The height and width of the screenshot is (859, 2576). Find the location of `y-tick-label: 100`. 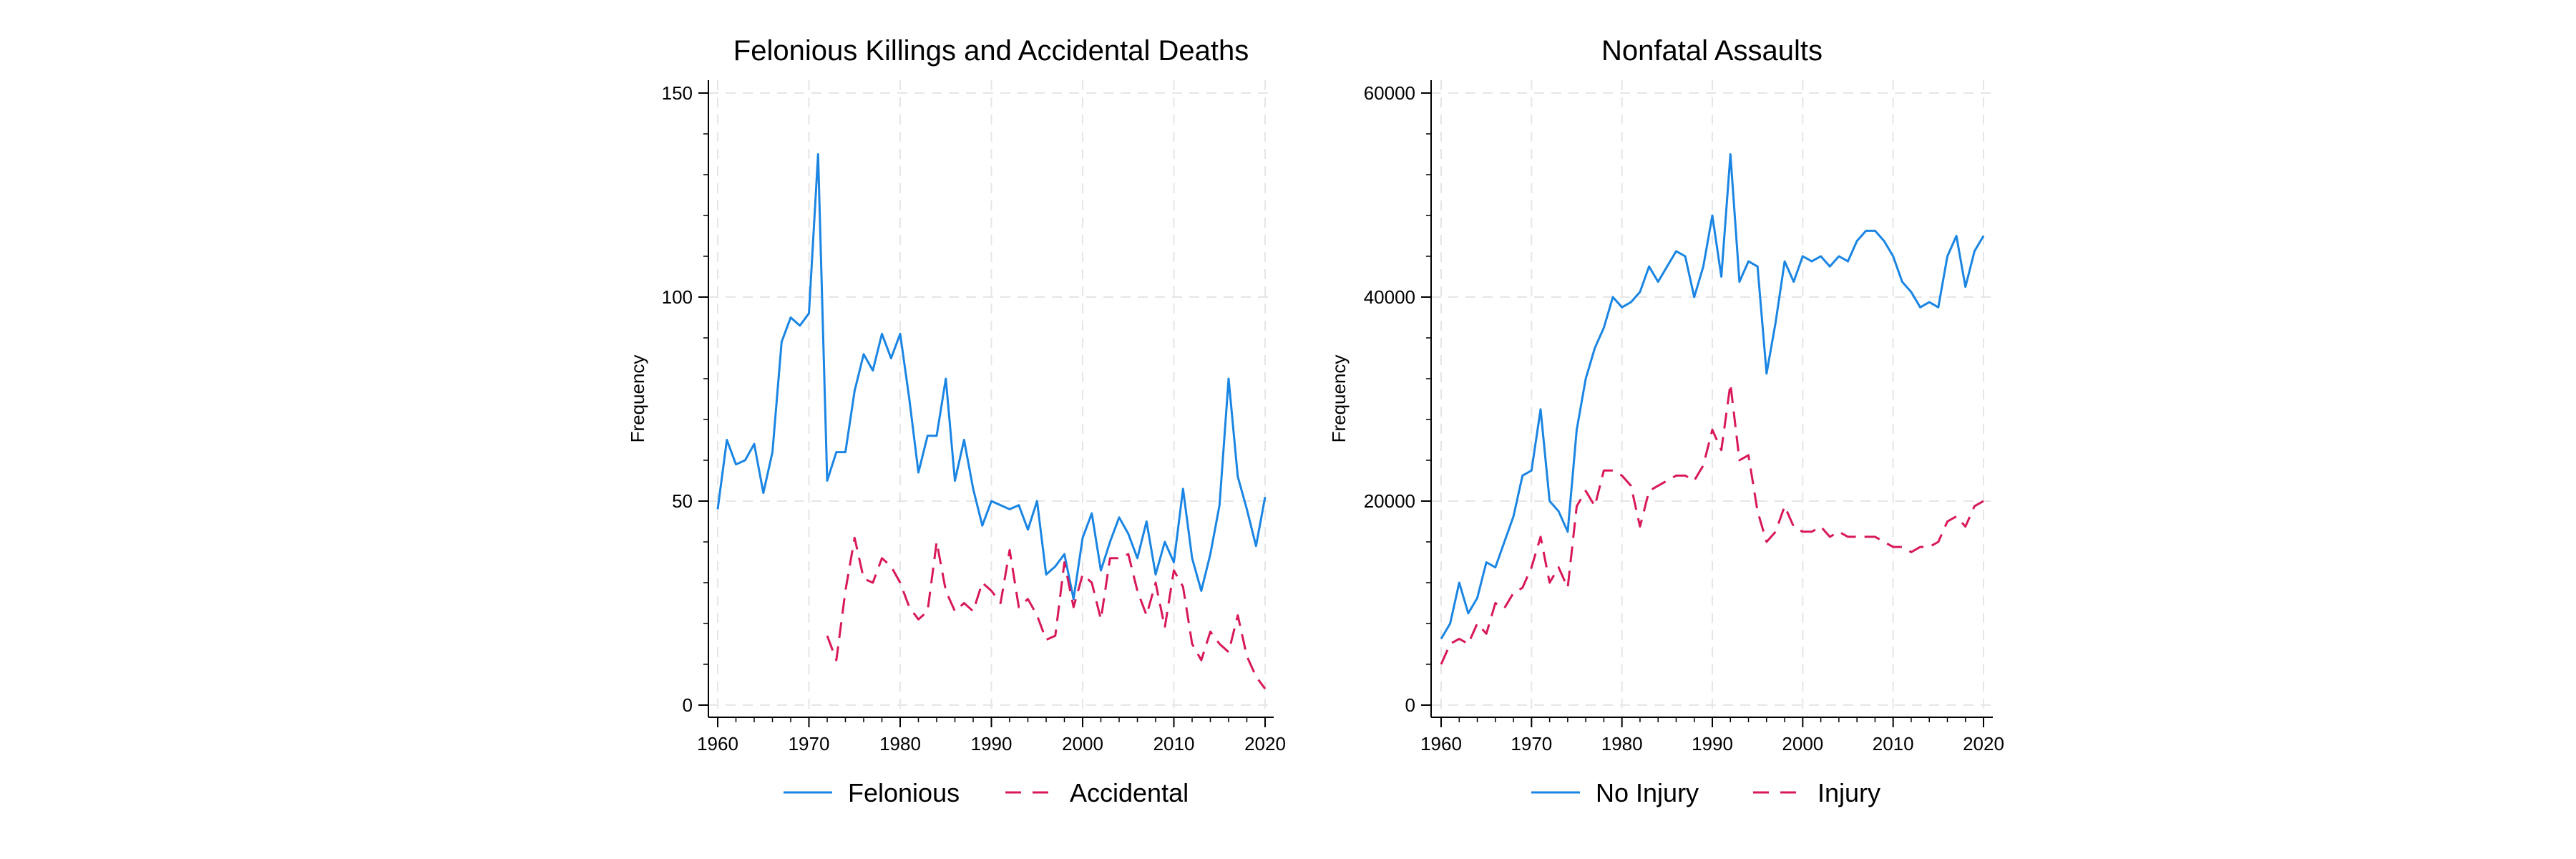

y-tick-label: 100 is located at coordinates (677, 297).